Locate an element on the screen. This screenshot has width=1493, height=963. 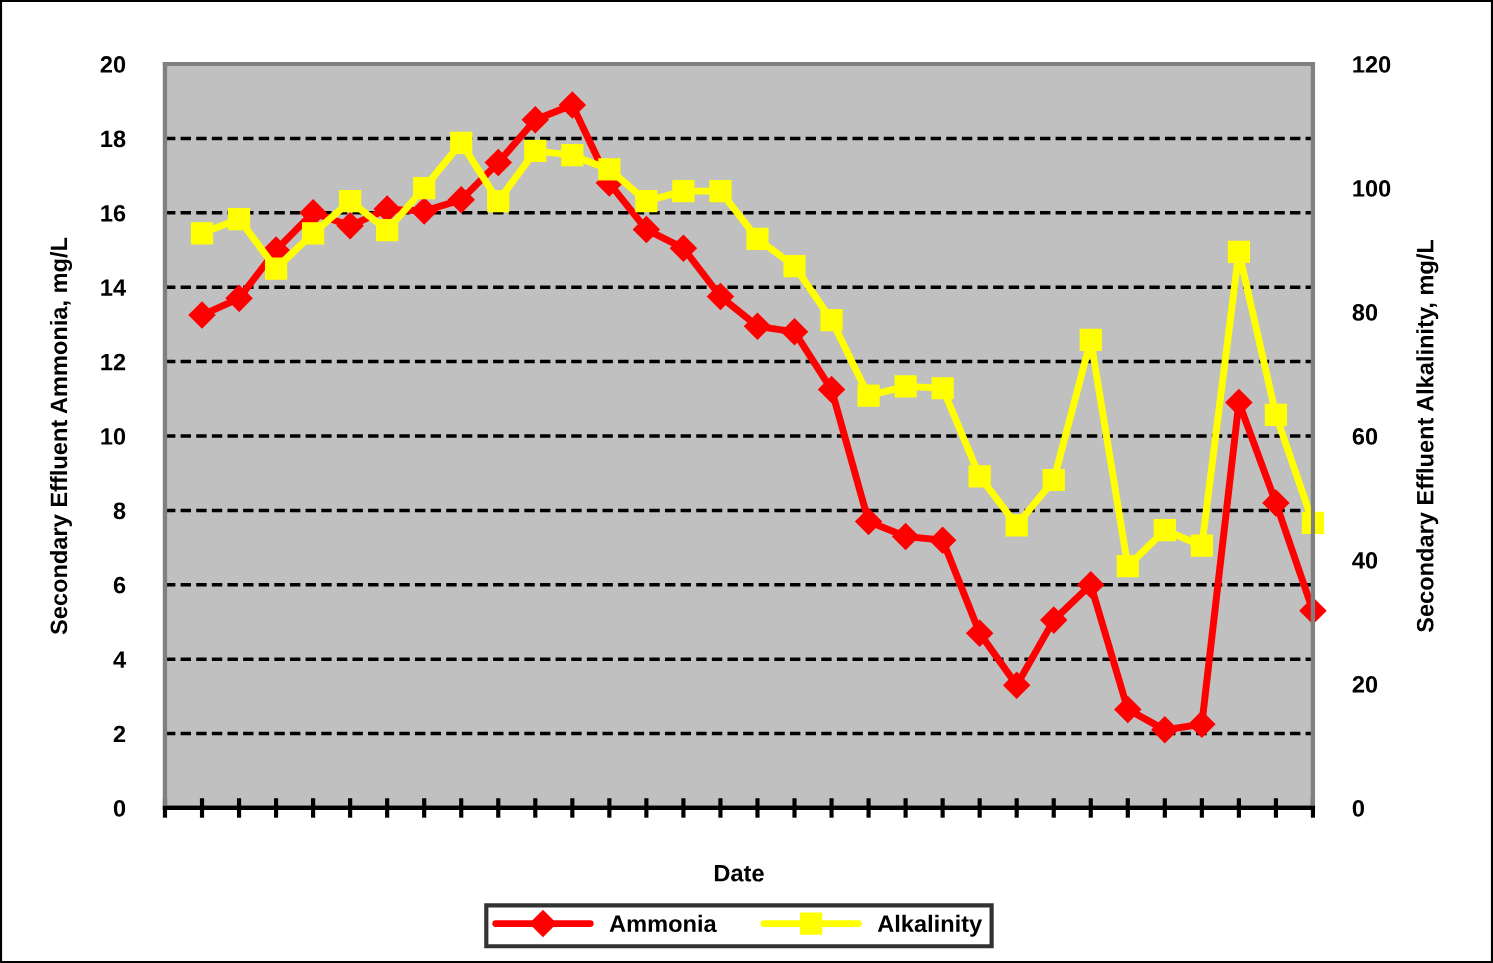
y2-tick-label: 120 is located at coordinates (1372, 64).